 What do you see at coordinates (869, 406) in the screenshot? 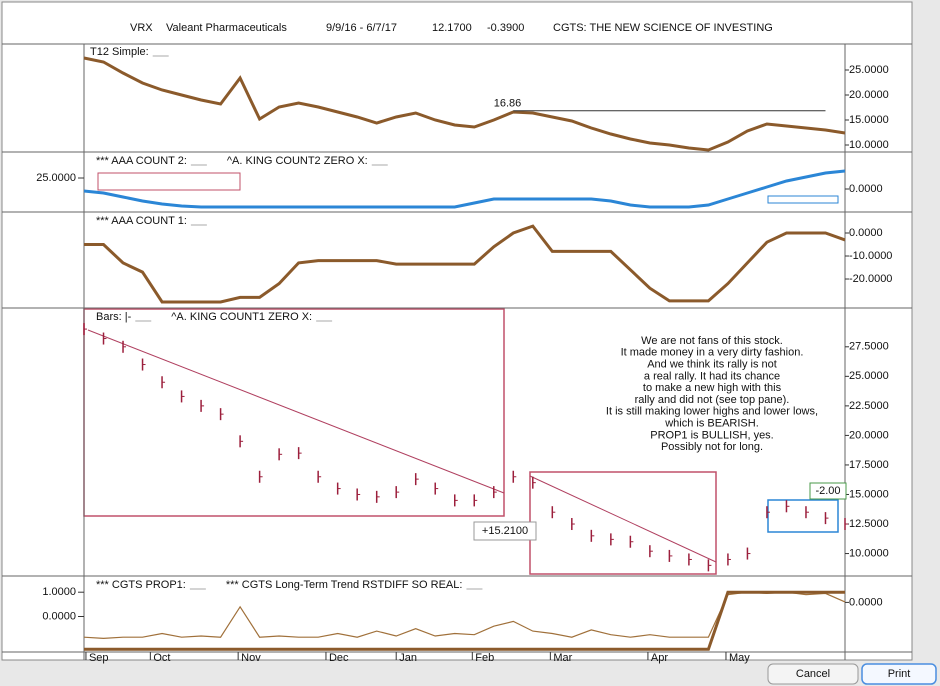
I see `y-tick-label: 22.5000` at bounding box center [869, 406].